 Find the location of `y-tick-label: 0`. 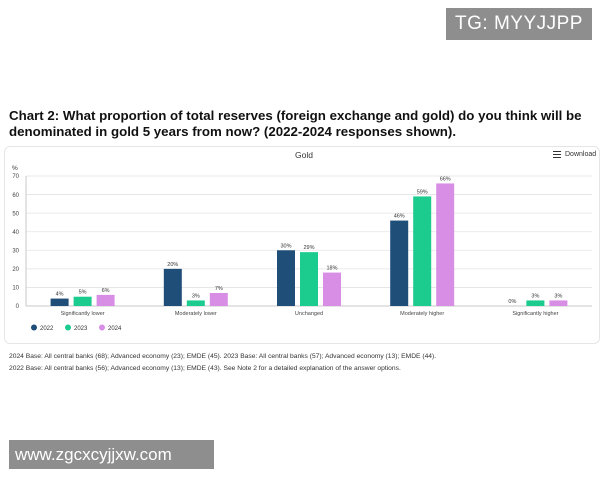

y-tick-label: 0 is located at coordinates (18, 307).